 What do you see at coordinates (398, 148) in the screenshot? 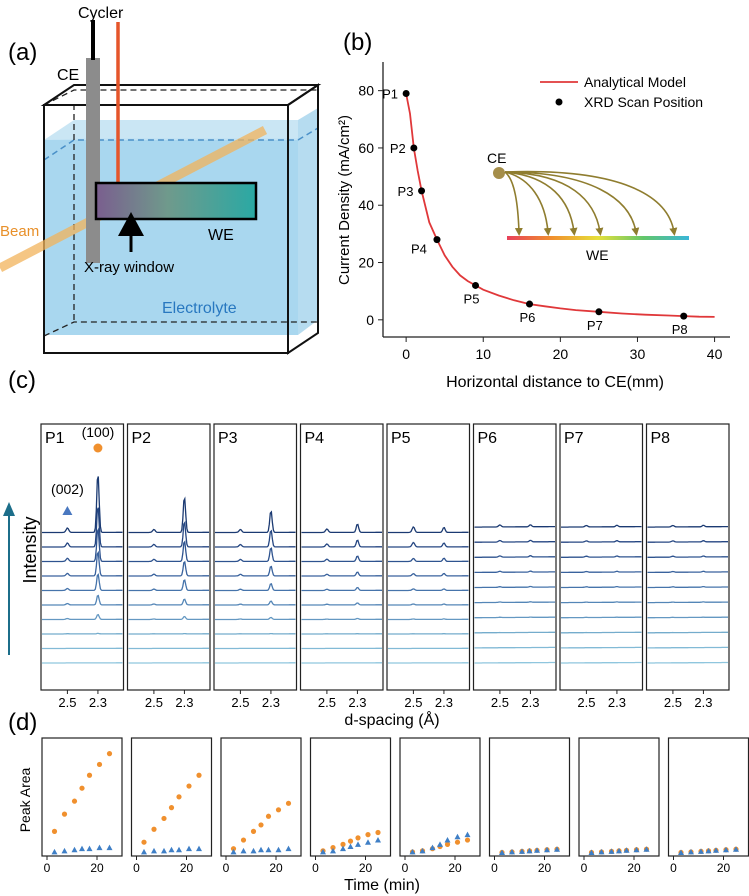
I see `xrd-scan-point-label: P2` at bounding box center [398, 148].